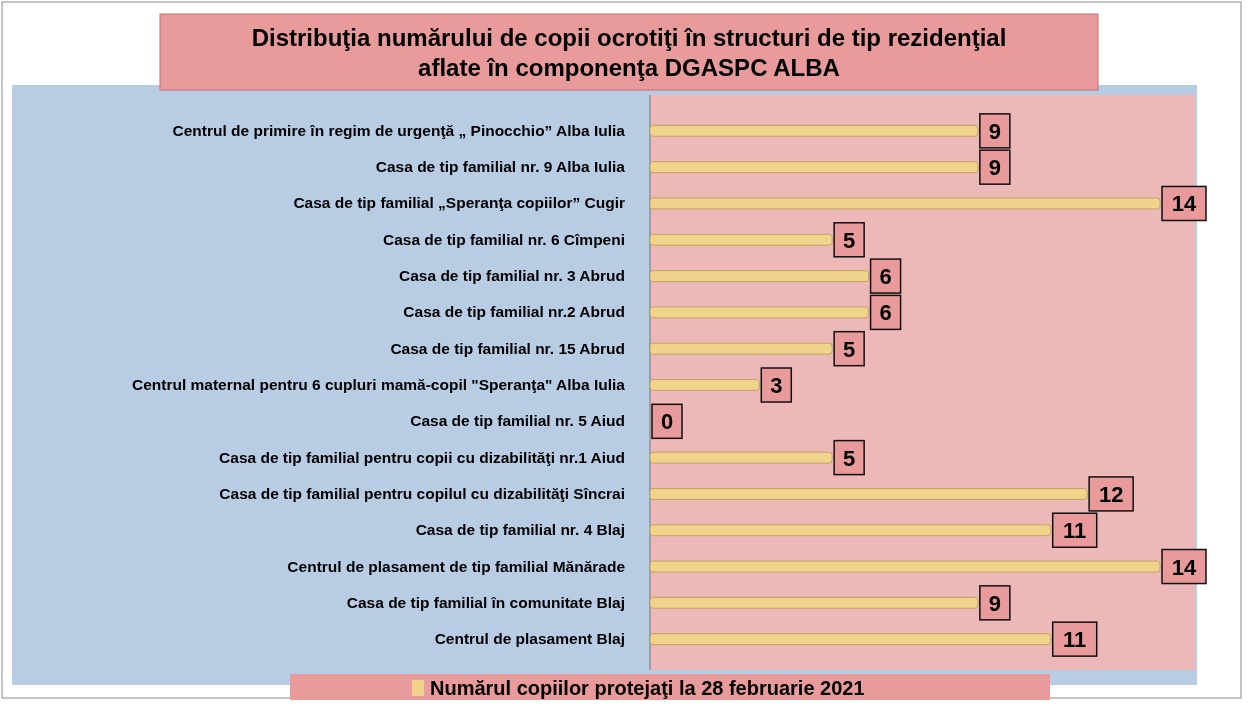 The width and height of the screenshot is (1259, 715). What do you see at coordinates (667, 422) in the screenshot?
I see `data-label: 0` at bounding box center [667, 422].